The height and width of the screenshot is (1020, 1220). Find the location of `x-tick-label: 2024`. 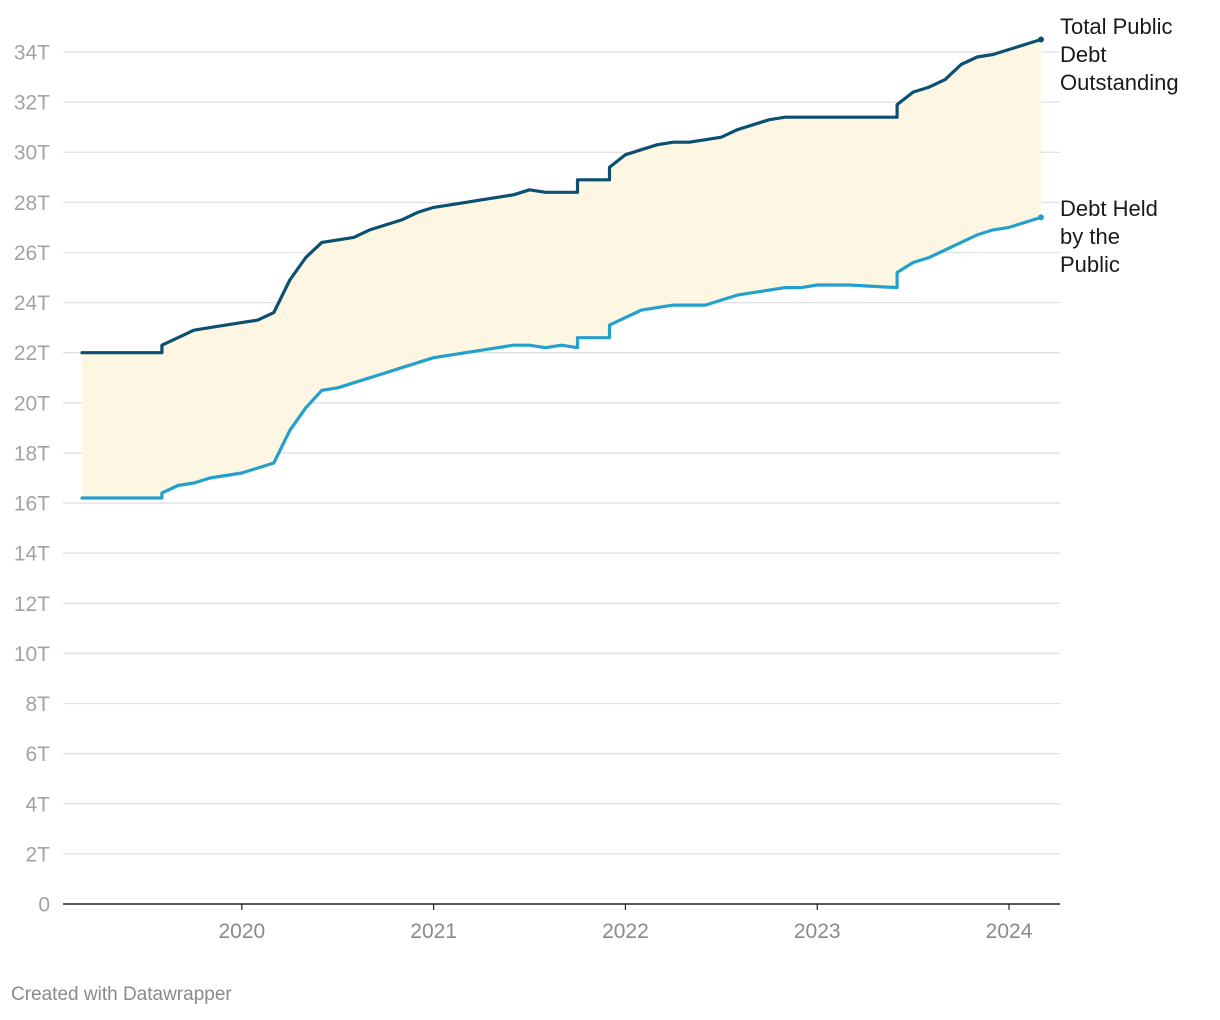

x-tick-label: 2024 is located at coordinates (1009, 931).